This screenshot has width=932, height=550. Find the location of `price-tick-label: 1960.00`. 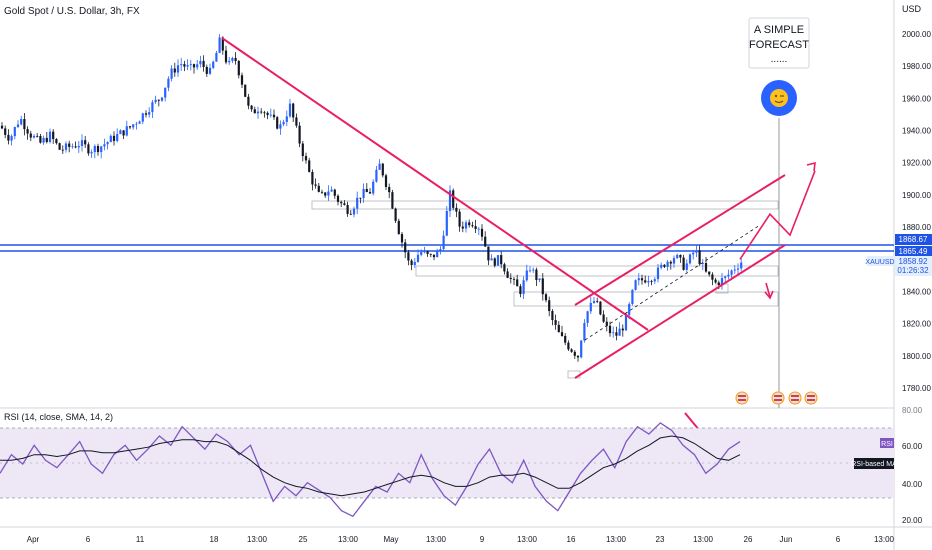

price-tick-label: 1960.00 is located at coordinates (916, 98).